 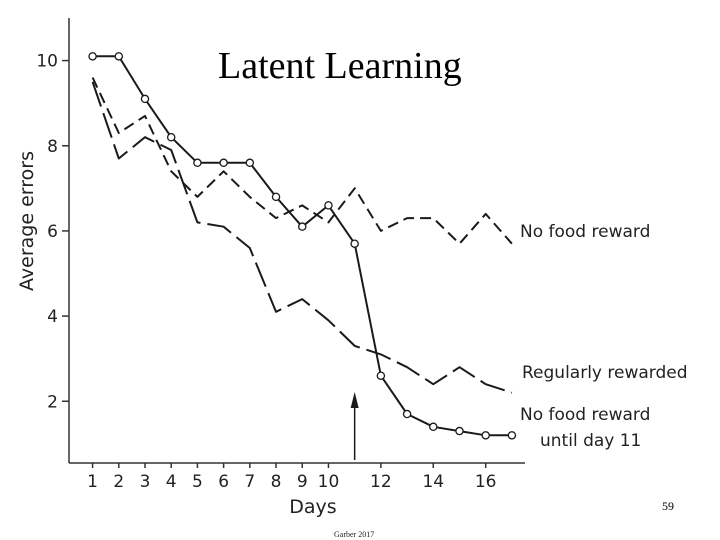 What do you see at coordinates (590, 441) in the screenshot?
I see `series-label-2: until day 11` at bounding box center [590, 441].